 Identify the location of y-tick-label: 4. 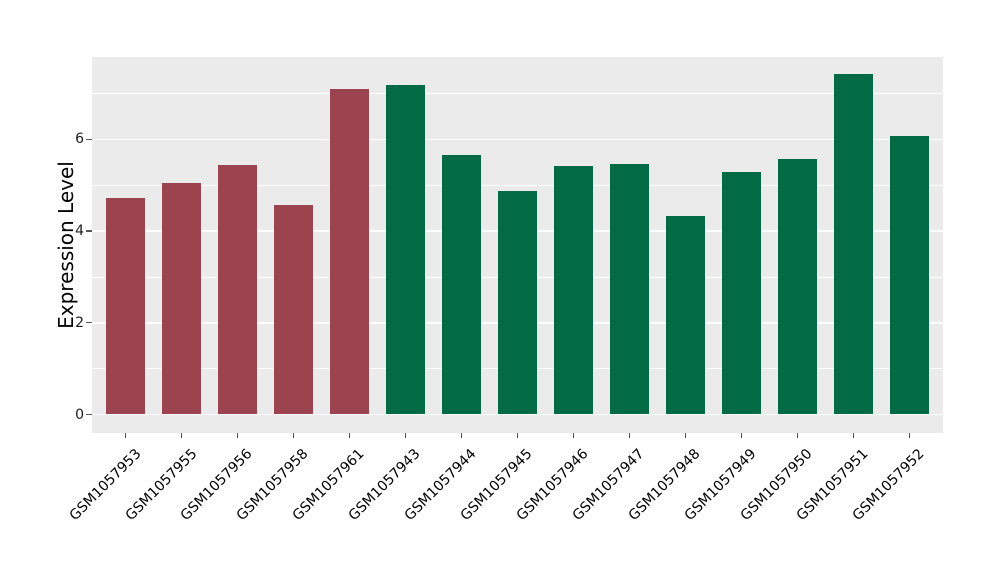
(79, 231).